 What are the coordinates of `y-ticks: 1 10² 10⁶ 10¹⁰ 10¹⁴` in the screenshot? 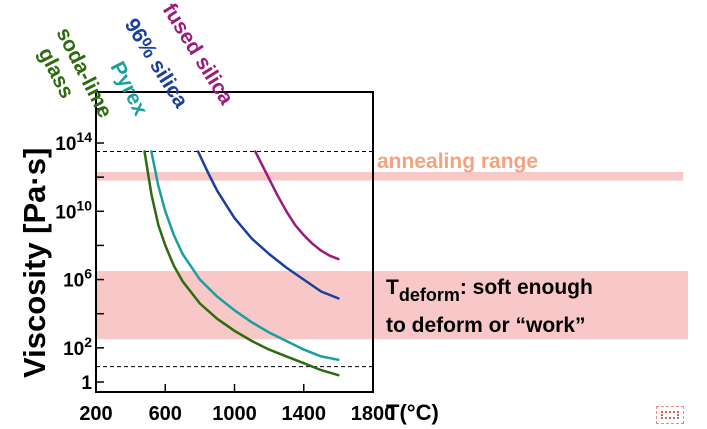 It's located at (79, 251).